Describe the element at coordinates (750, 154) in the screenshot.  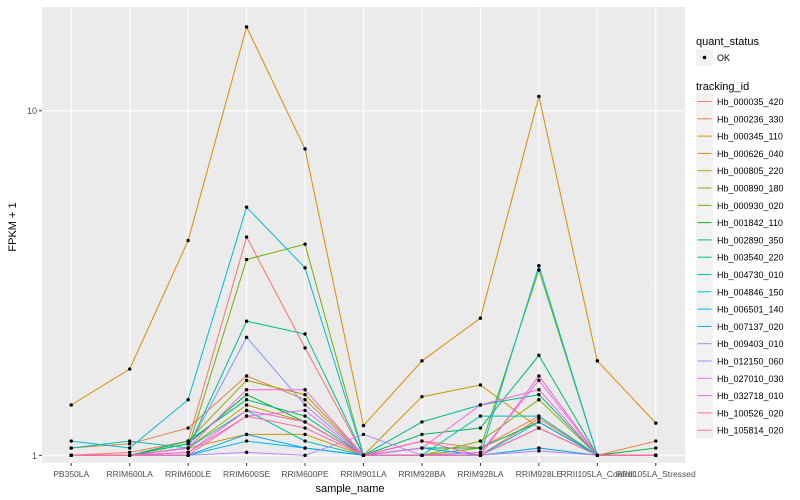
I see `legend-label-Hb_000626_040: Hb_000626_040` at that location.